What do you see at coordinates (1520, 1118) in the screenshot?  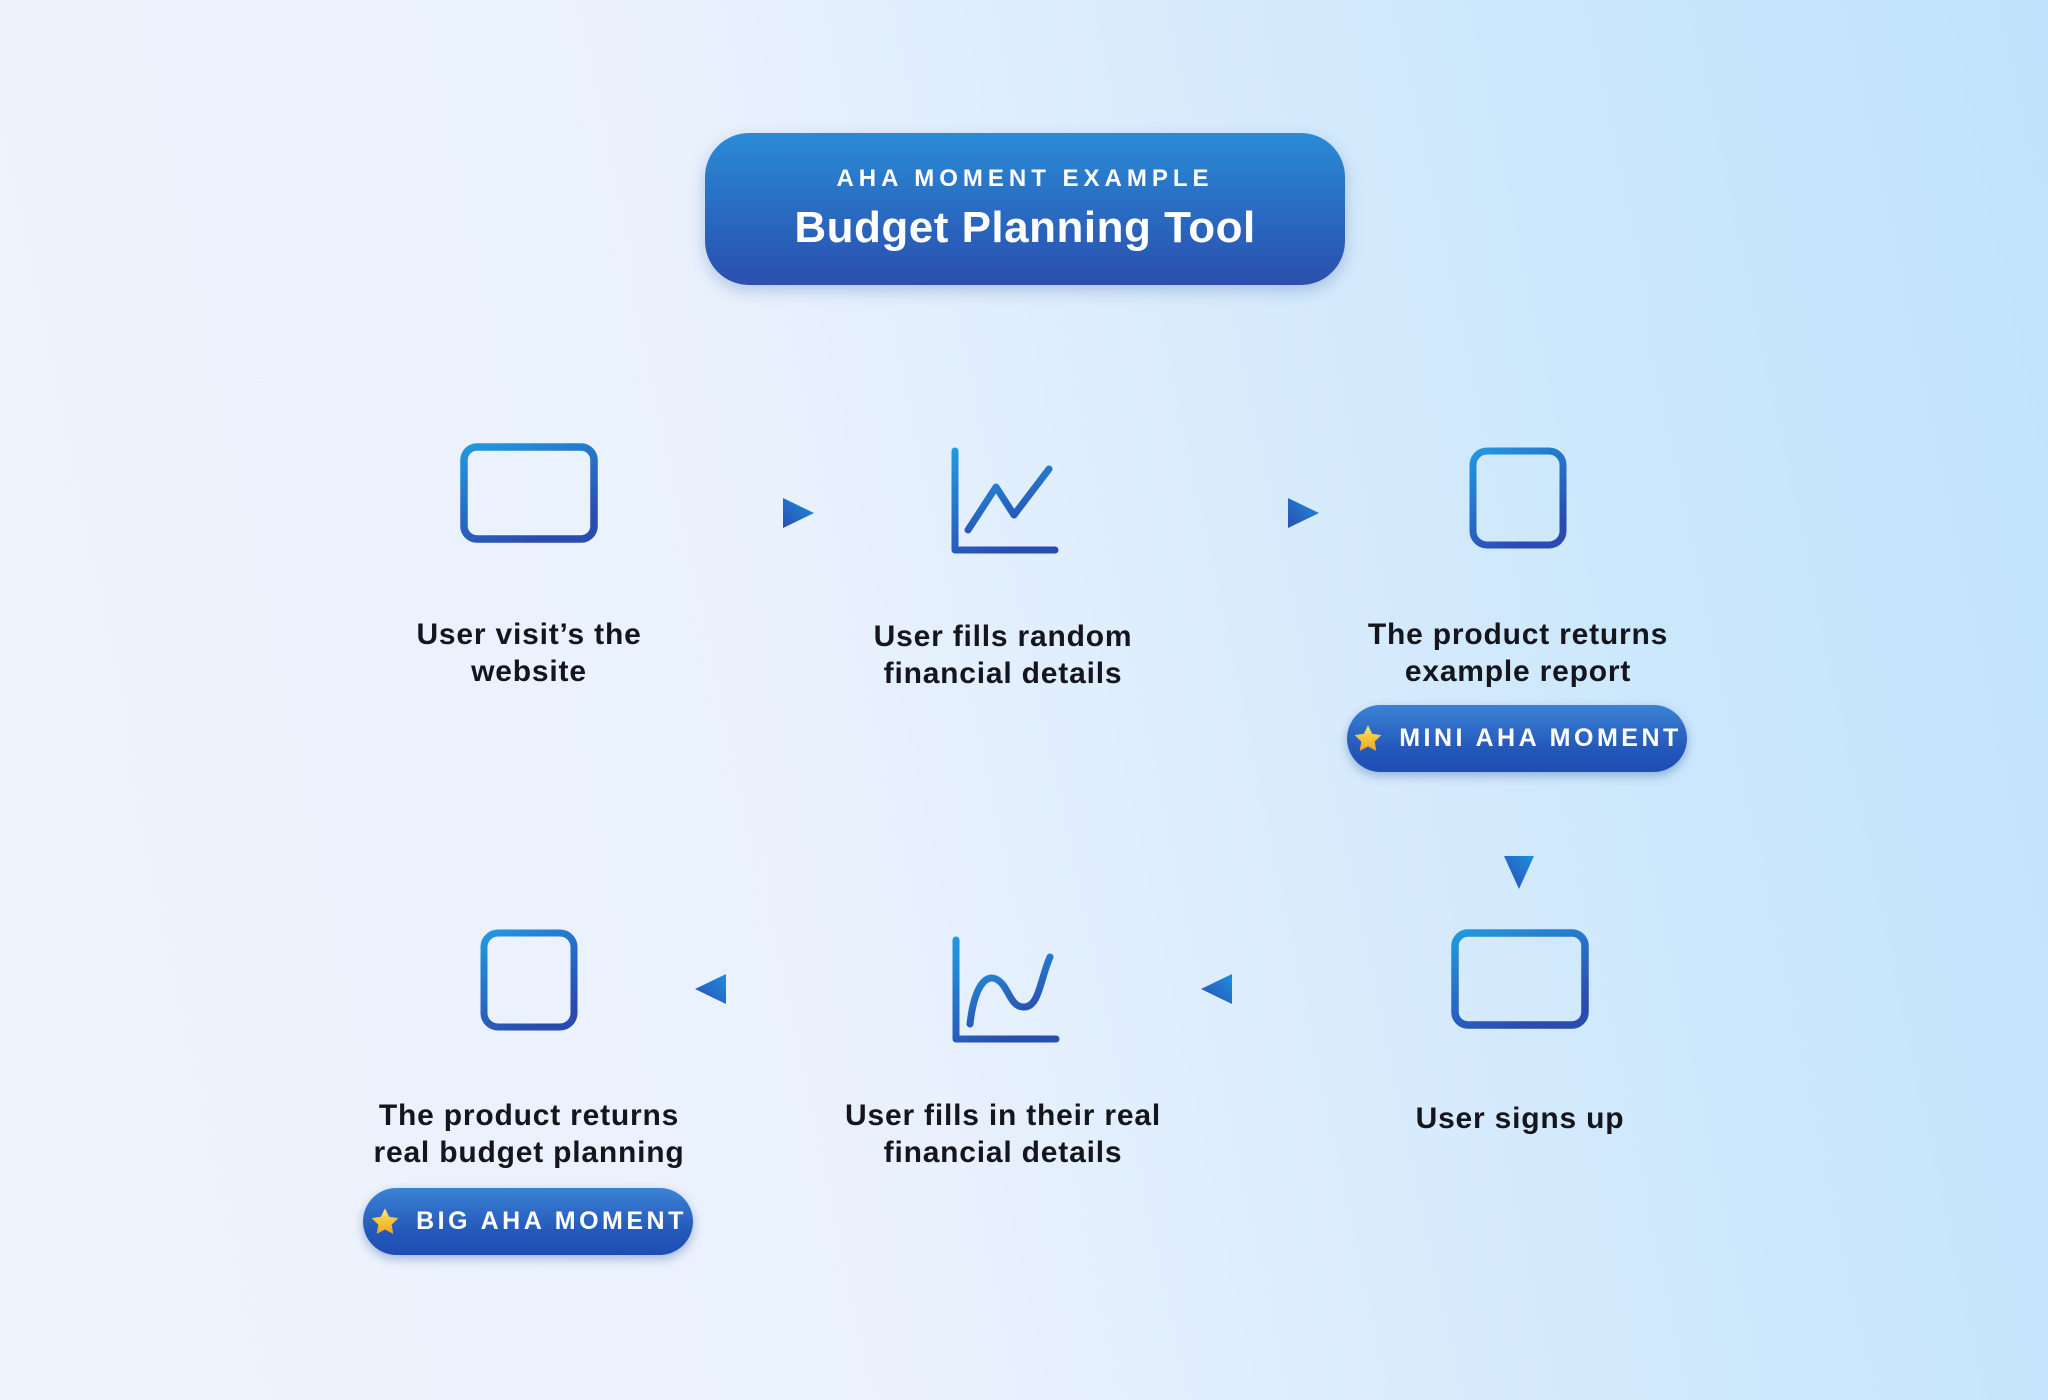 I see `step-label-signs-up: User signs up` at bounding box center [1520, 1118].